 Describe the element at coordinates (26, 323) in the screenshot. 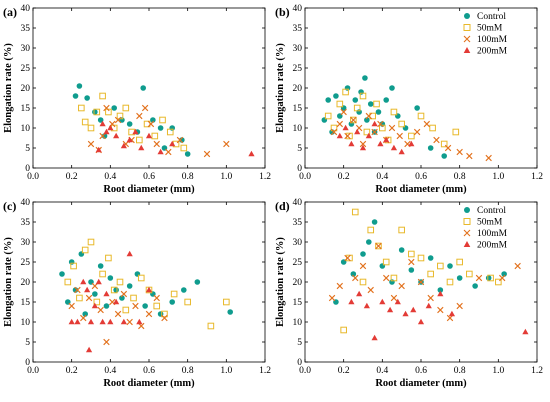

I see `y-tick-label: 10` at that location.